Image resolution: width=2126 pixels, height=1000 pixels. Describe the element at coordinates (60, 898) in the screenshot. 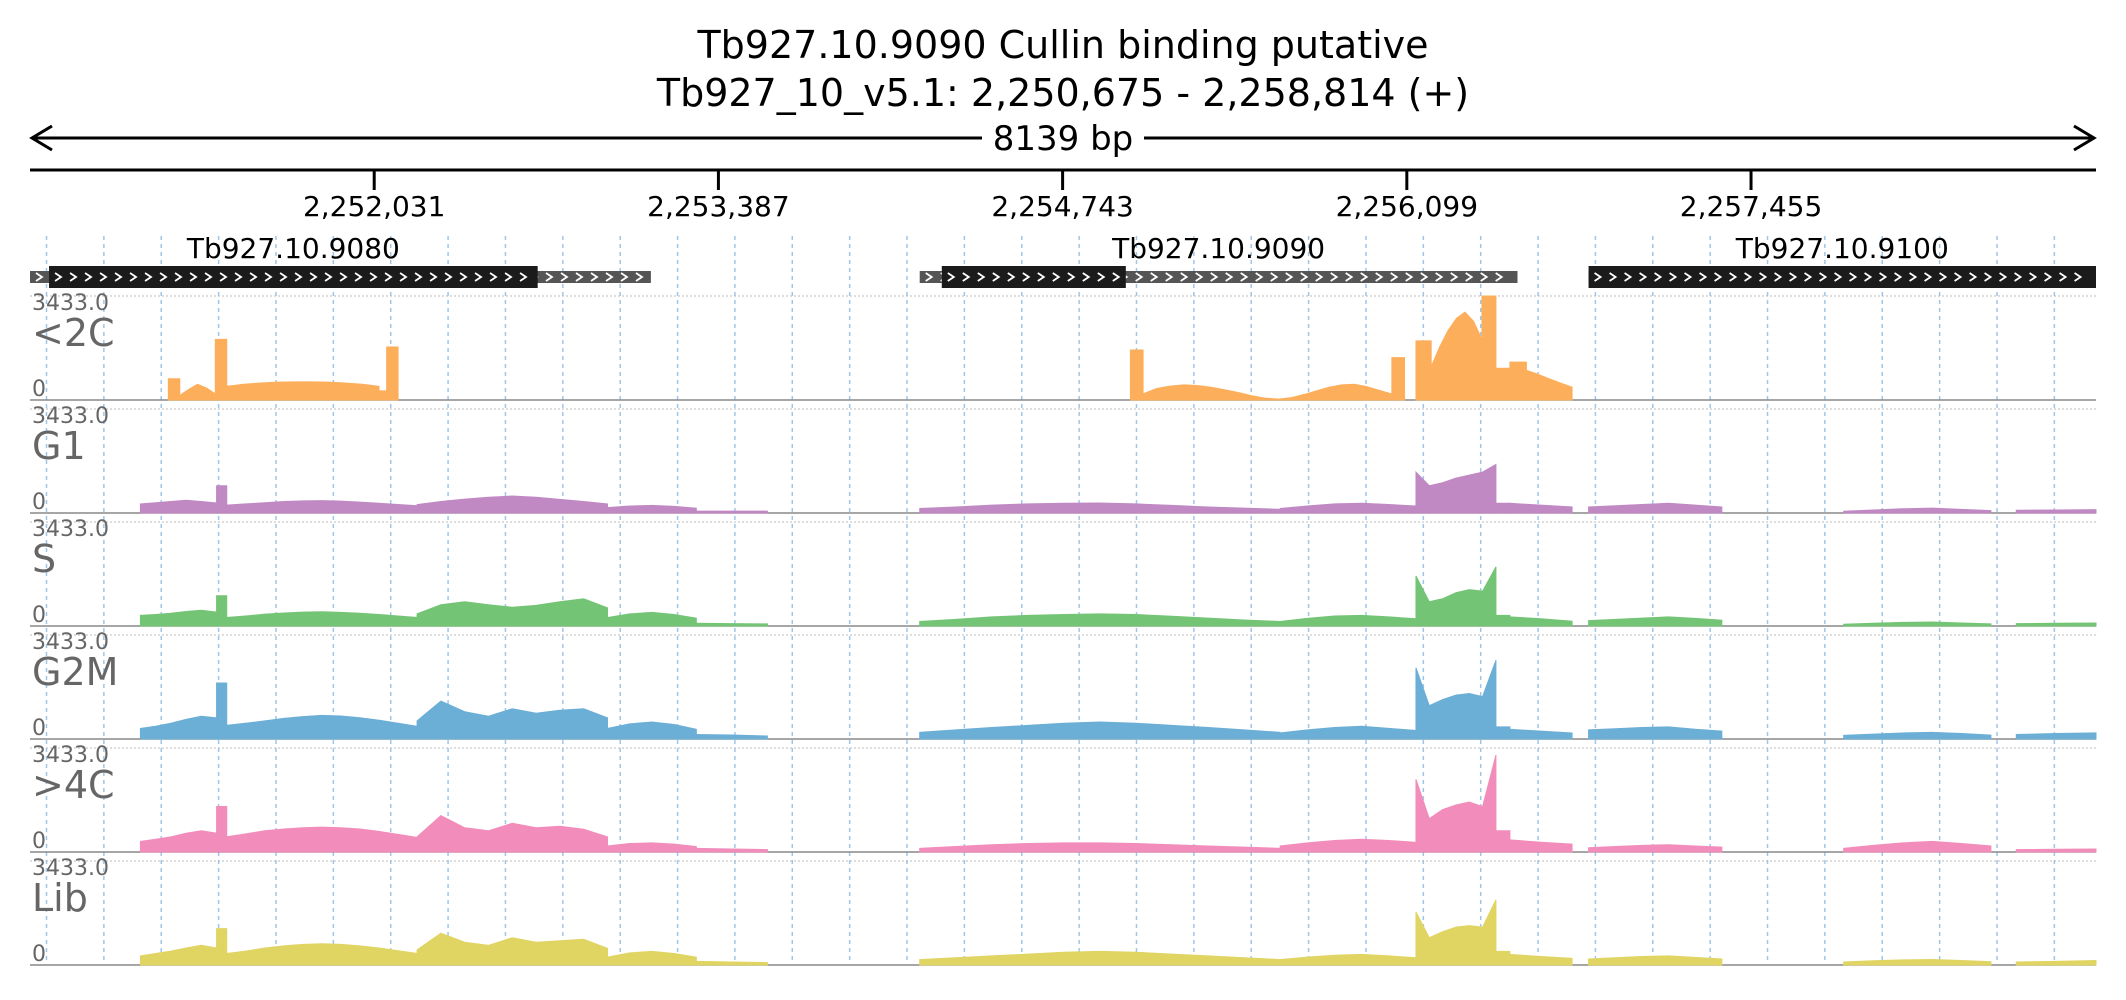

I see `track-name-label: Lib` at that location.